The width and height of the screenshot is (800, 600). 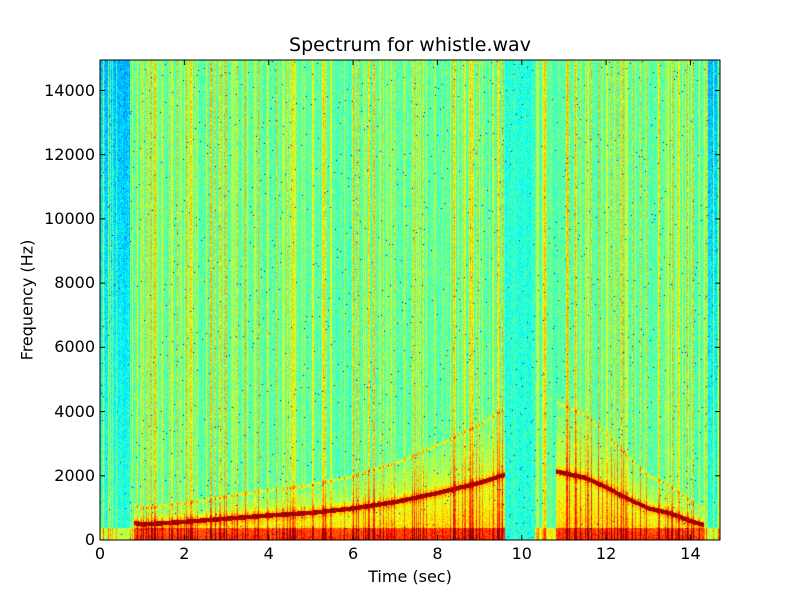 What do you see at coordinates (353, 553) in the screenshot?
I see `x-tick-label: 6` at bounding box center [353, 553].